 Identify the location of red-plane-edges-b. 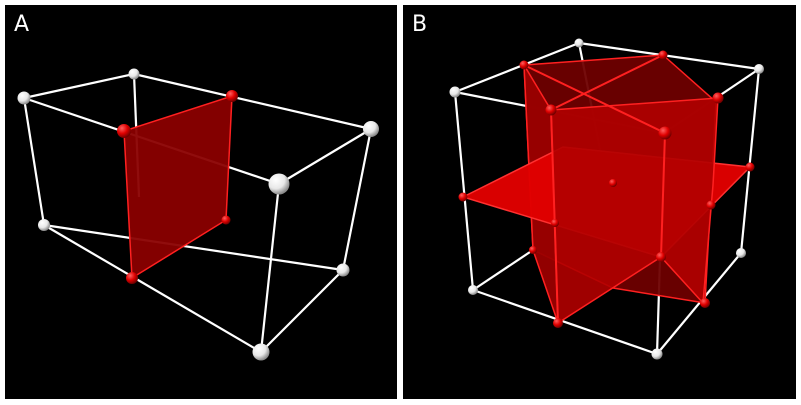
(594, 189).